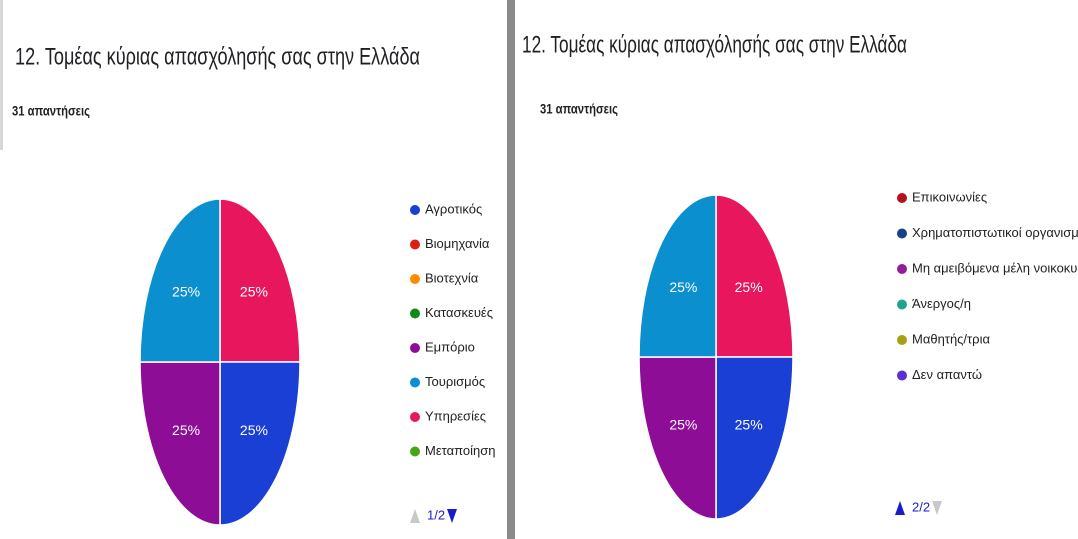 This screenshot has height=539, width=1078. I want to click on legend-label: Άνεργος/η, so click(941, 303).